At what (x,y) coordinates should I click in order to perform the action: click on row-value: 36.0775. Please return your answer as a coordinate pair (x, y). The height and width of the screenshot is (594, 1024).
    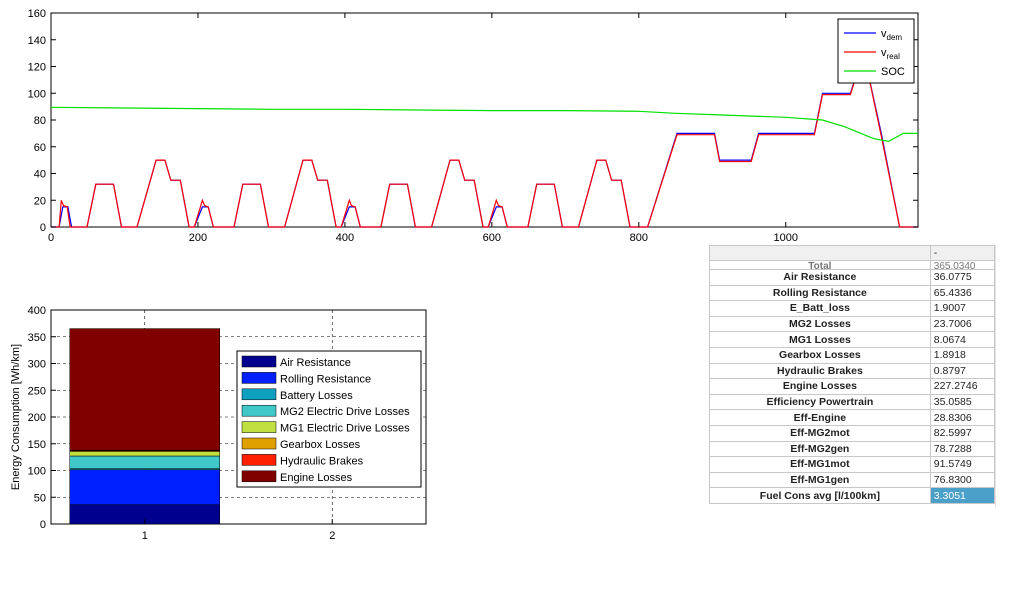
    Looking at the image, I should click on (962, 277).